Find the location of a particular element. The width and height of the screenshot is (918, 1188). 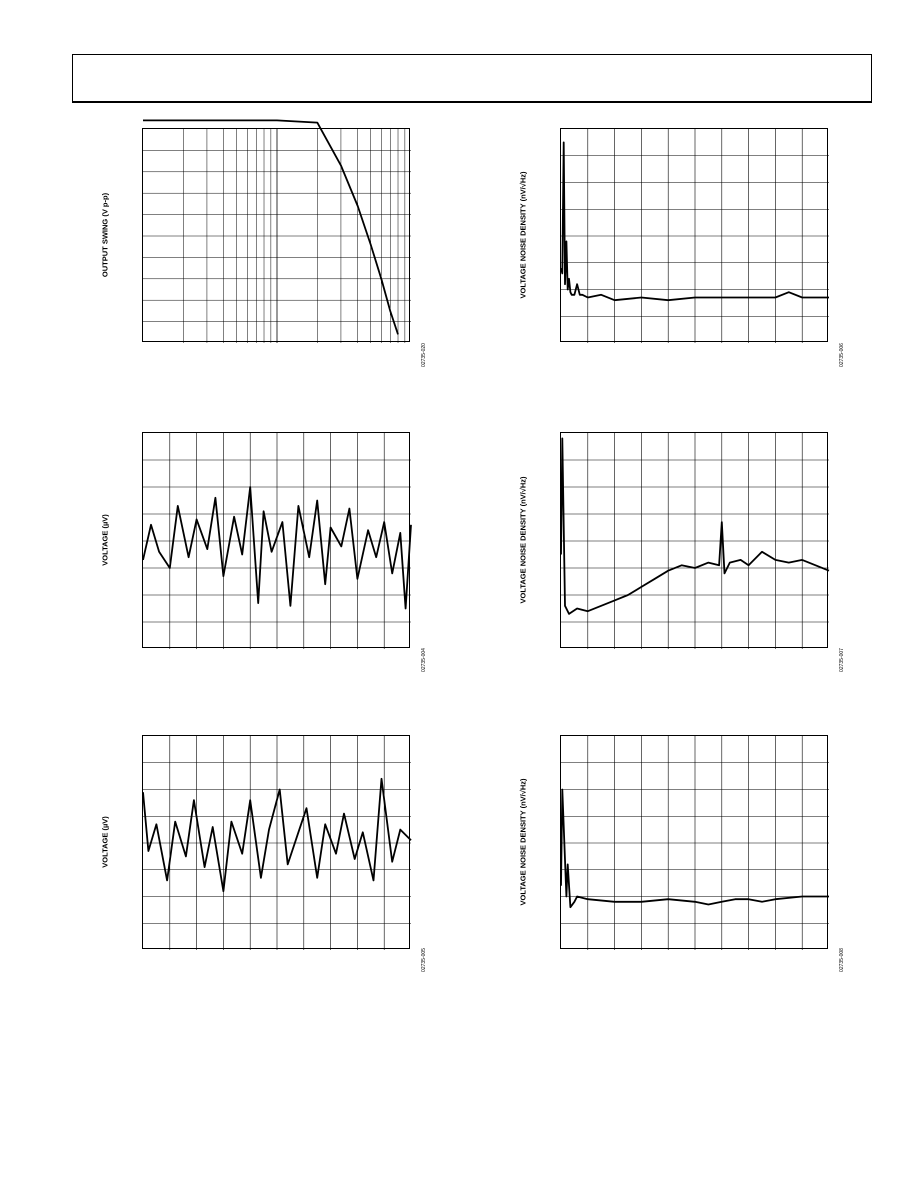

figure-id: 02735-020 is located at coordinates (424, 355).